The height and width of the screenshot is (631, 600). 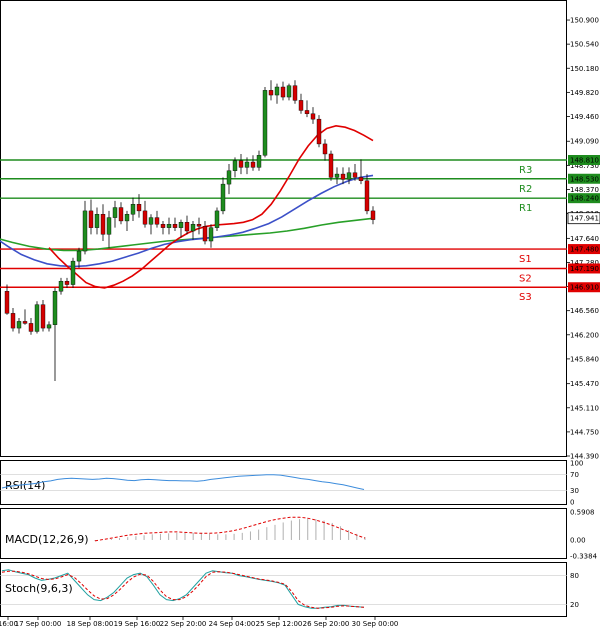 What do you see at coordinates (574, 491) in the screenshot?
I see `rsi-tick-label: 30` at bounding box center [574, 491].